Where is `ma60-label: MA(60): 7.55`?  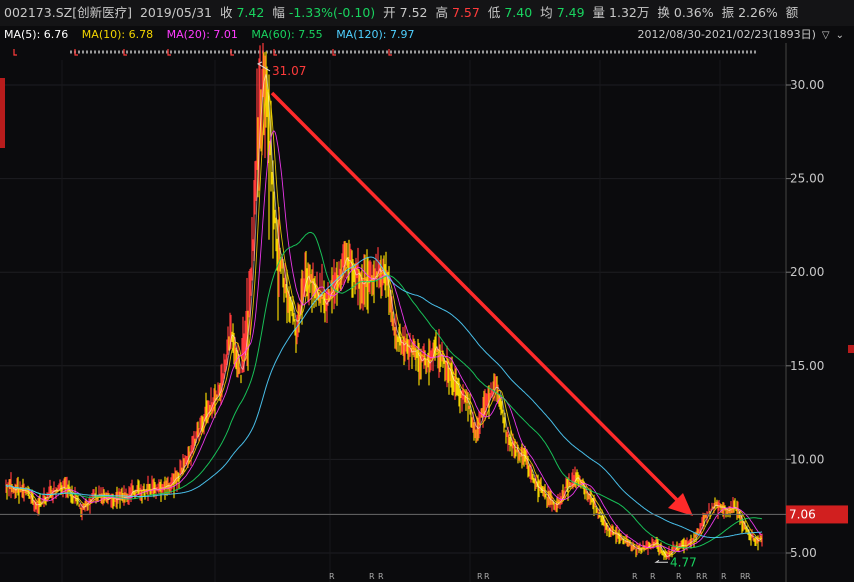 ma60-label: MA(60): 7.55 is located at coordinates (287, 34).